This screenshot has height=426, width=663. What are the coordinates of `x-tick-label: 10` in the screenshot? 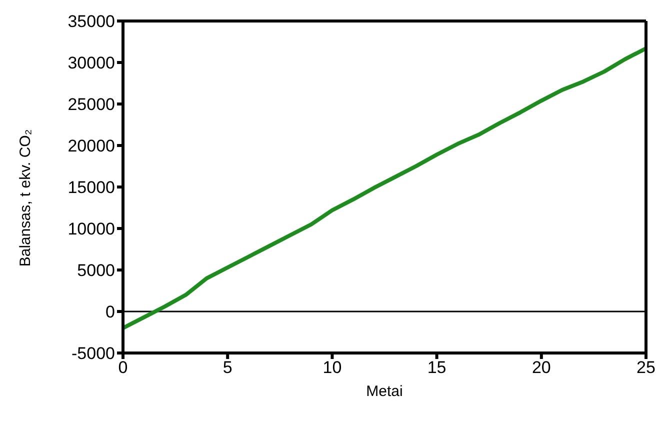 It's located at (332, 368).